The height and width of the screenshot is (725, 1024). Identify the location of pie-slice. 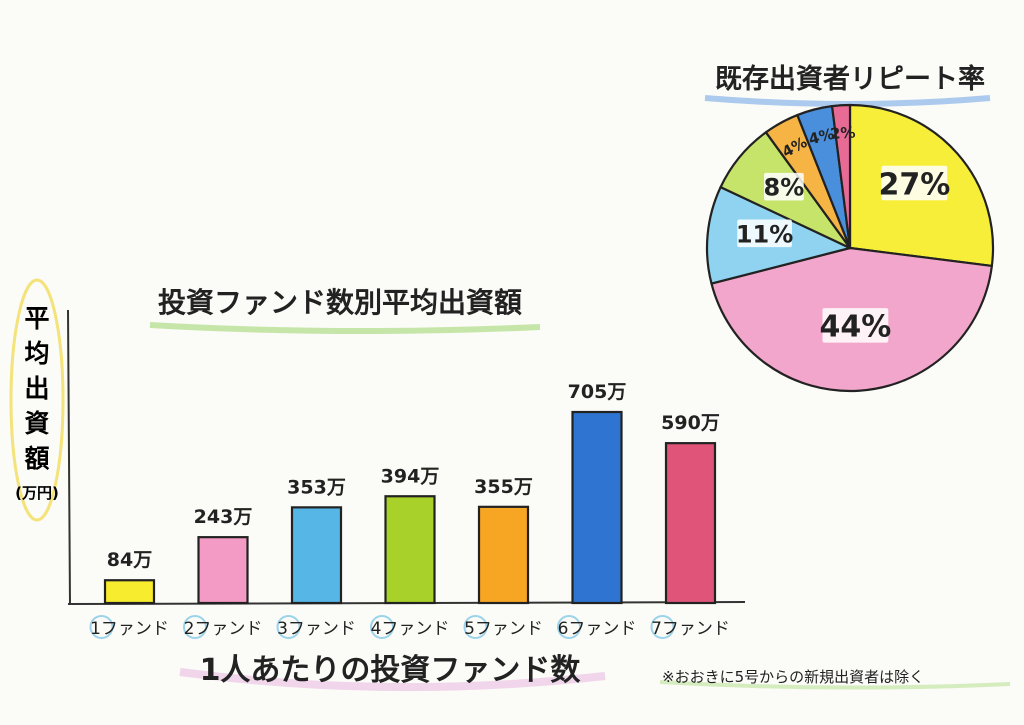
(841, 176).